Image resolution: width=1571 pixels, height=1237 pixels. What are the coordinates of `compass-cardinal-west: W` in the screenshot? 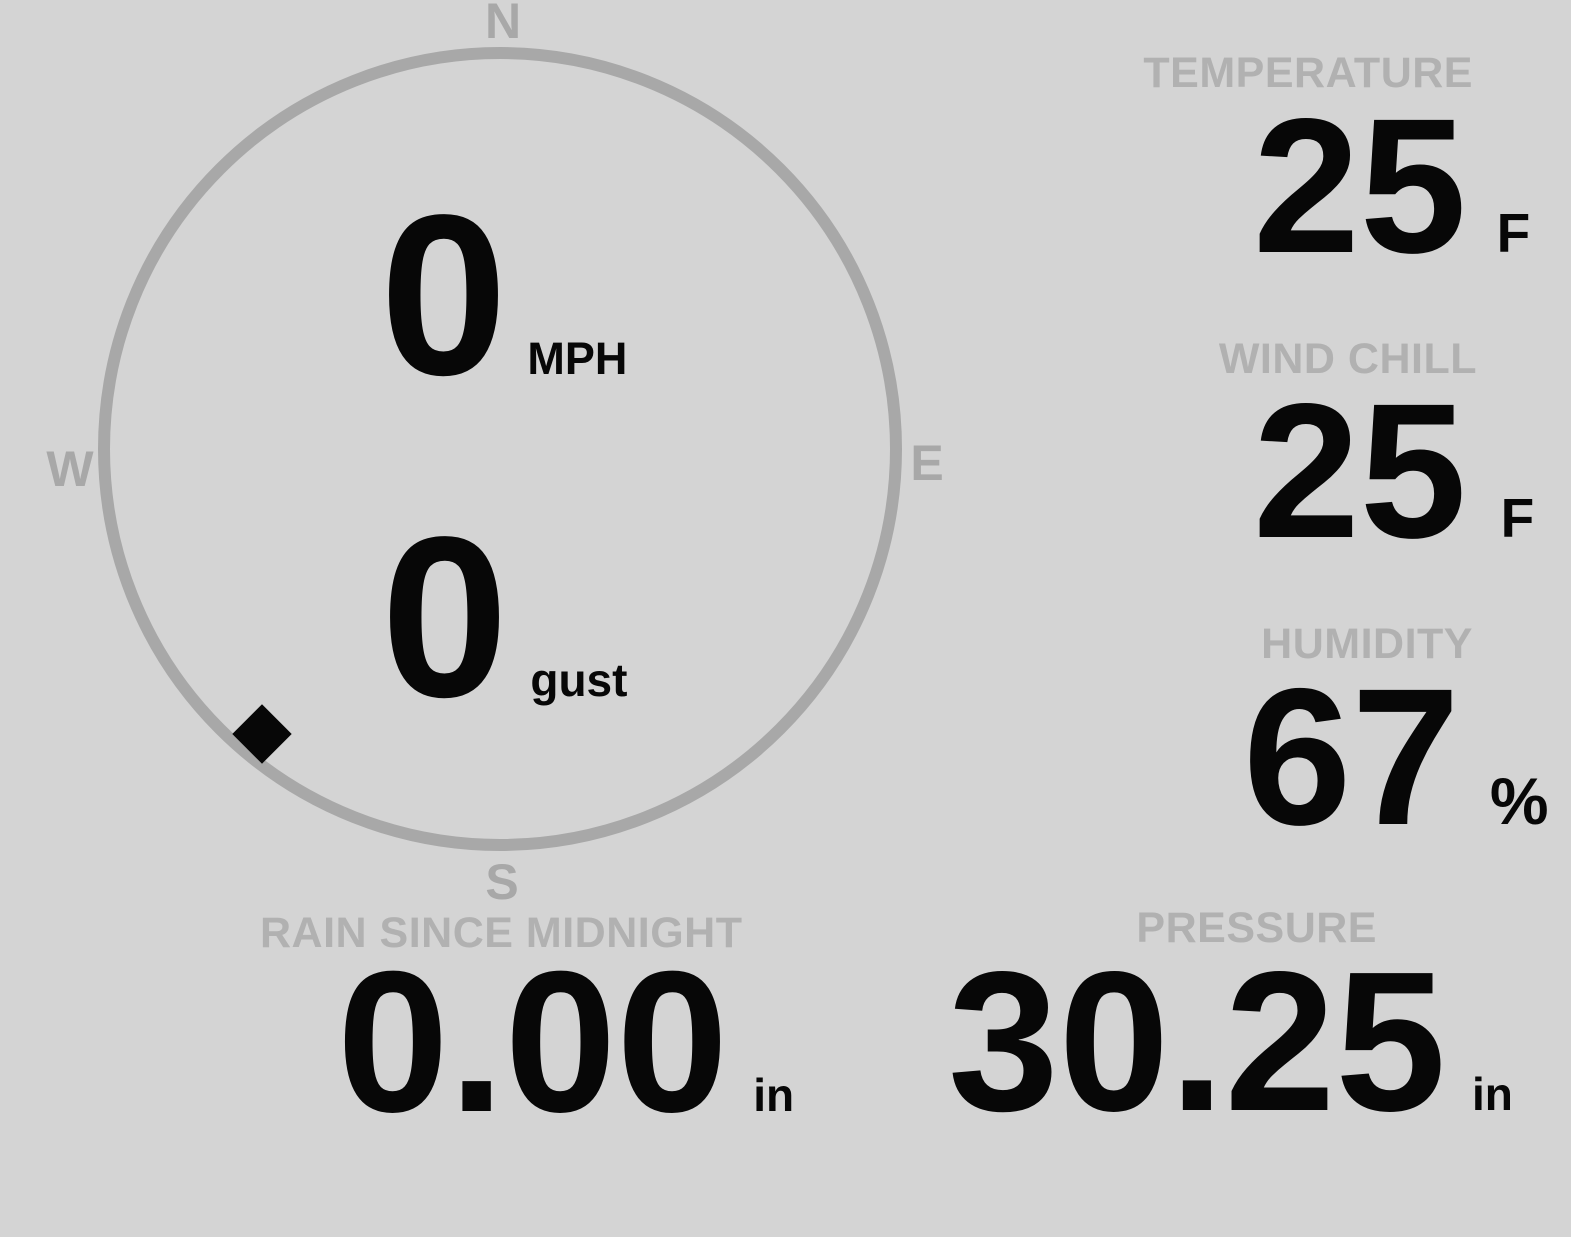 It's located at (70, 469).